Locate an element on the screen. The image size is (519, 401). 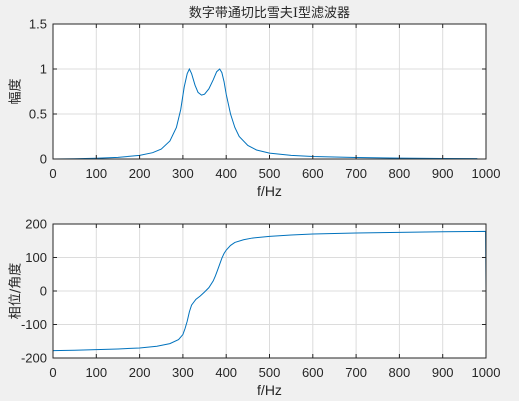
y-tick-label: 0.5 is located at coordinates (38, 114).